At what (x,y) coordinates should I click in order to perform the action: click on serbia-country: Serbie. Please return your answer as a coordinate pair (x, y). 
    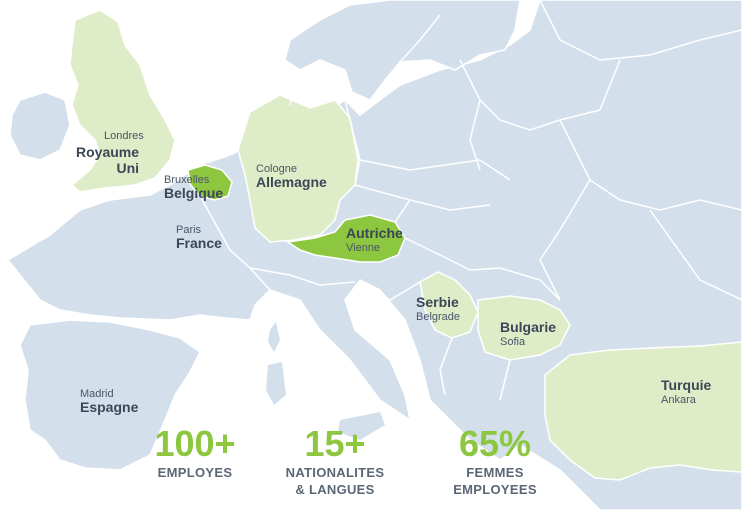
    Looking at the image, I should click on (437, 302).